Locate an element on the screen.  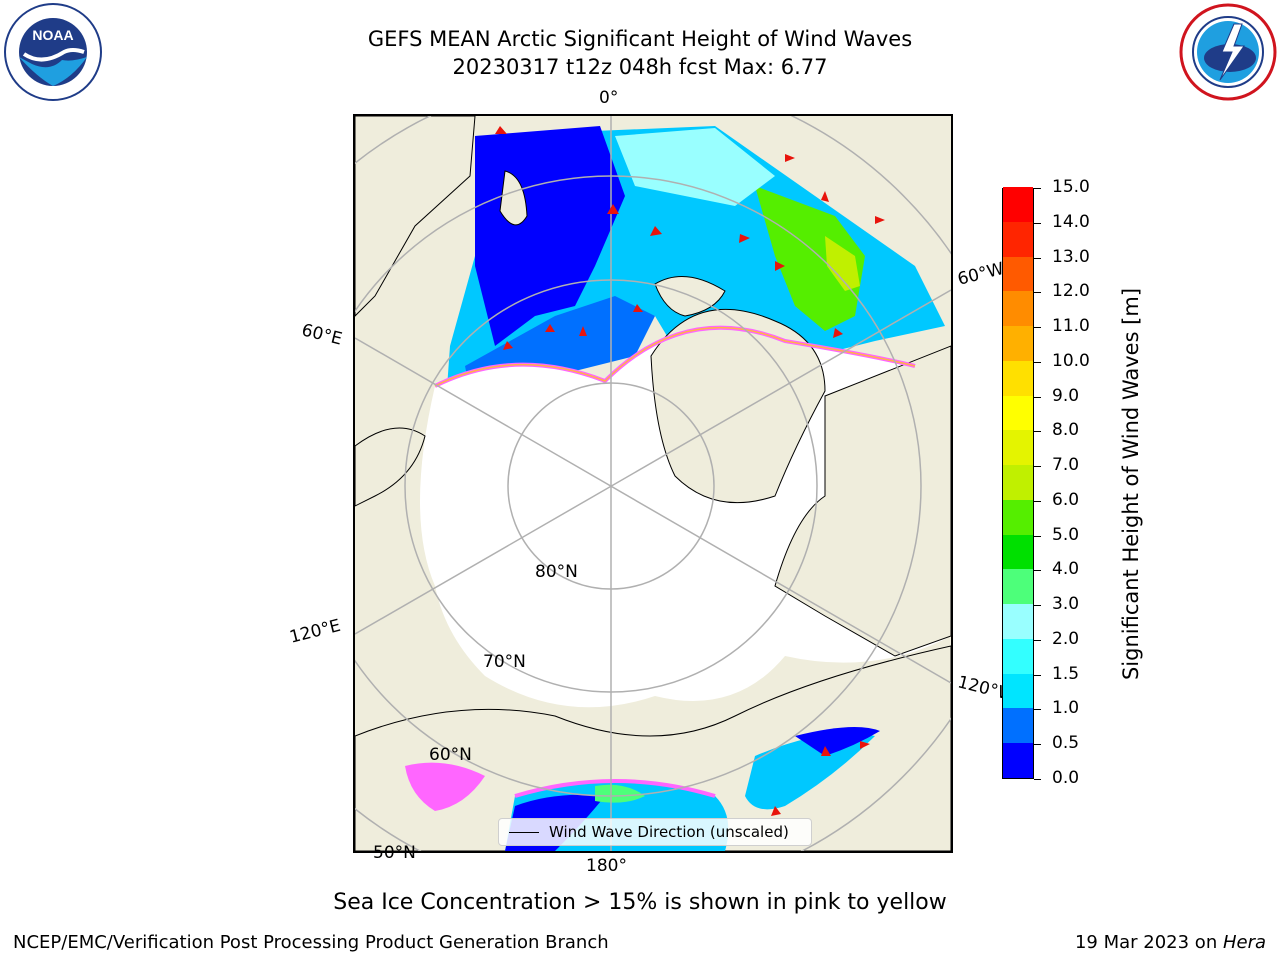
lat-label-50n: 50°N is located at coordinates (394, 853).